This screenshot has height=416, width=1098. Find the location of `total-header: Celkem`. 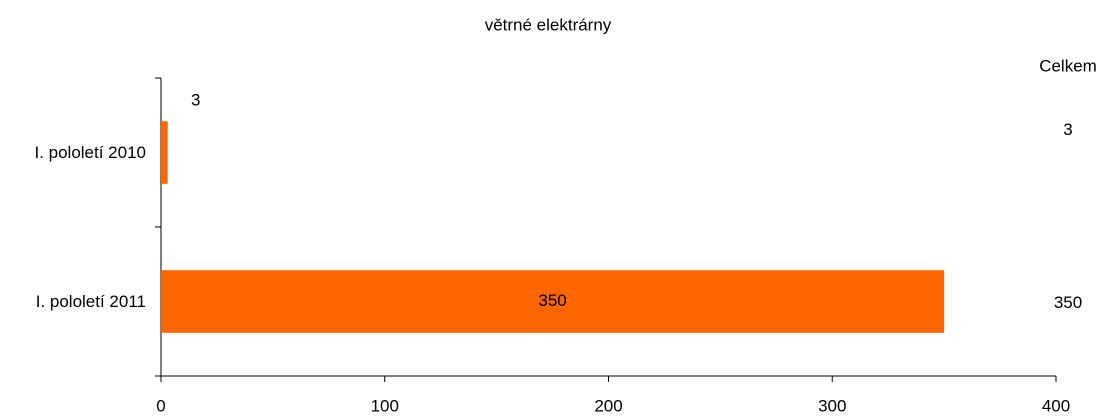

total-header: Celkem is located at coordinates (1068, 65).